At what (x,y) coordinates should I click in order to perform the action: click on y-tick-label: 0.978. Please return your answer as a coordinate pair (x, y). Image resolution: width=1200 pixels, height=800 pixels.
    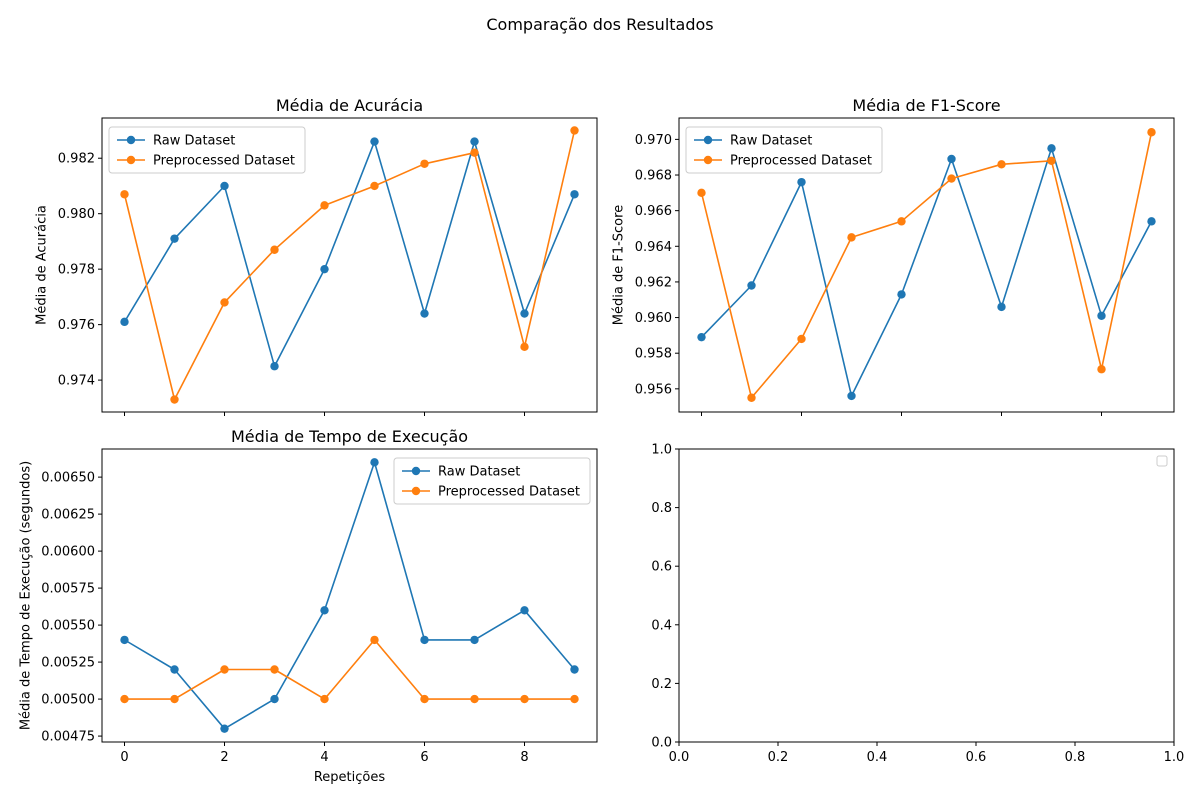
    Looking at the image, I should click on (76, 270).